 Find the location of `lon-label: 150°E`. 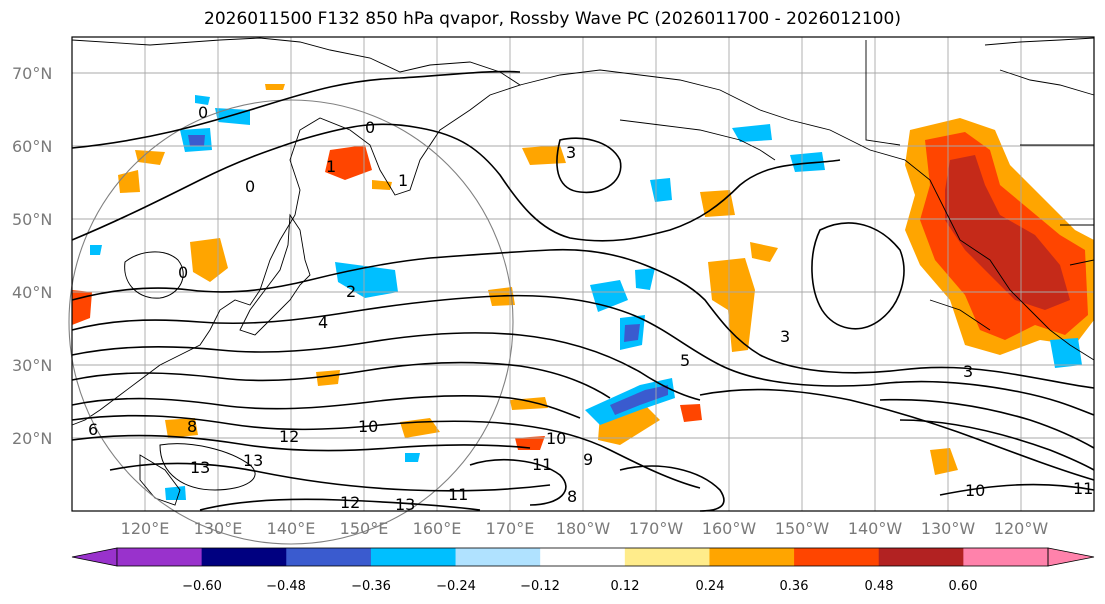

lon-label: 150°E is located at coordinates (364, 528).